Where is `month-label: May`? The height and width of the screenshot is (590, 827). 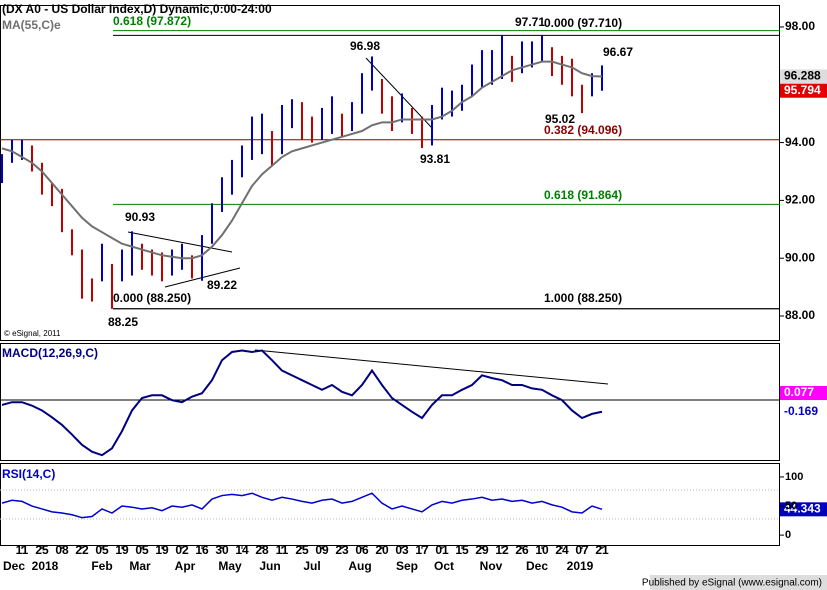 month-label: May is located at coordinates (230, 566).